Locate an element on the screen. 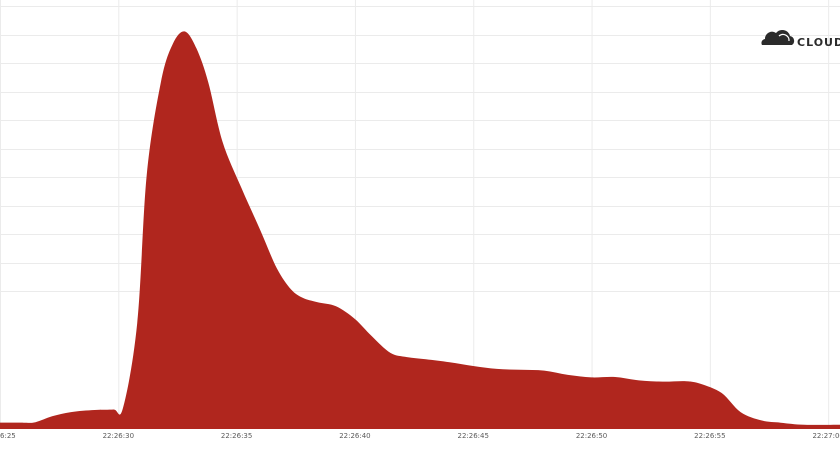  x-tick-label: 22:26:25 is located at coordinates (8, 436).